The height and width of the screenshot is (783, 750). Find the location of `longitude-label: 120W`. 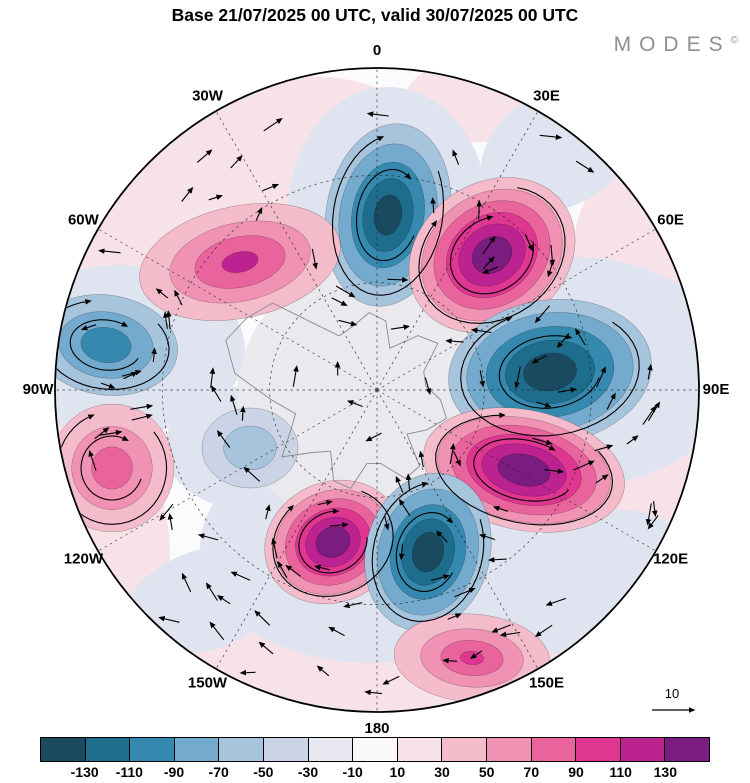

longitude-label: 120W is located at coordinates (84, 558).